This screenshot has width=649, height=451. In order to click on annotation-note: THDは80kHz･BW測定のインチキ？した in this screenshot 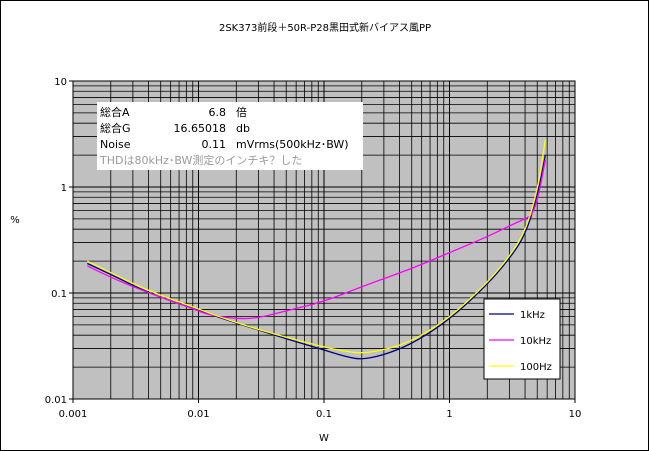, I will do `click(200, 160)`.